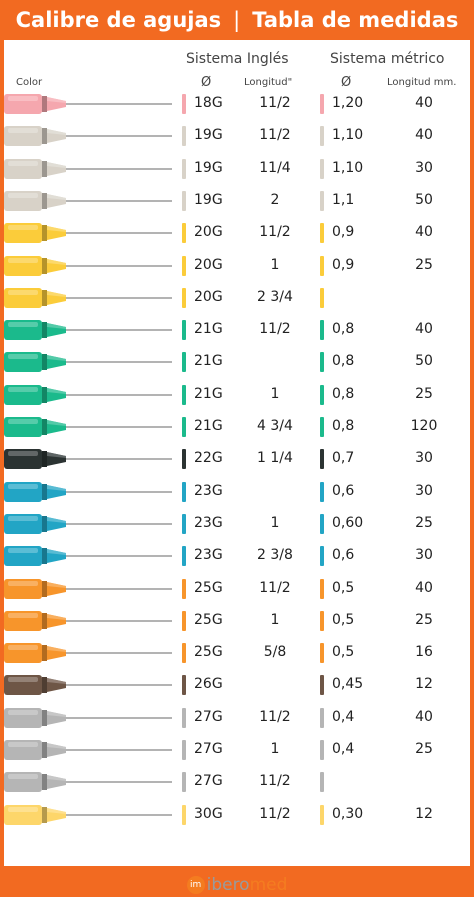  What do you see at coordinates (237, 233) in the screenshot?
I see `table-row: 20G 11/2 0,9 40` at bounding box center [237, 233].